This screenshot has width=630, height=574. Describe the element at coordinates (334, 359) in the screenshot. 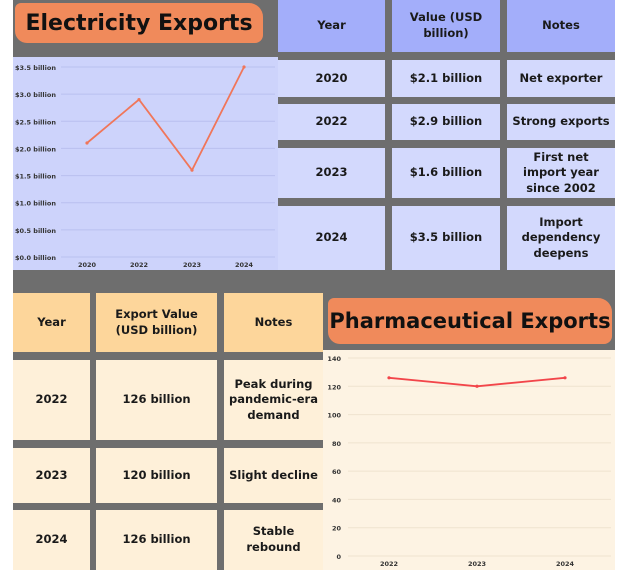

I see `y-tick-label: 140` at that location.